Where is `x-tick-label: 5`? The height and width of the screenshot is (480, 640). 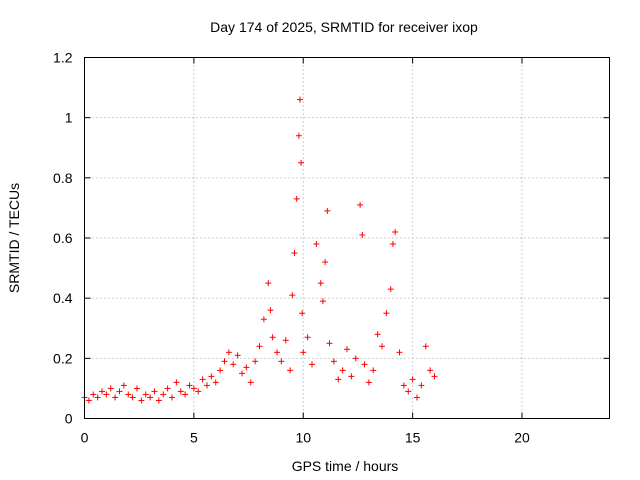
x-tick-label: 5 is located at coordinates (194, 438).